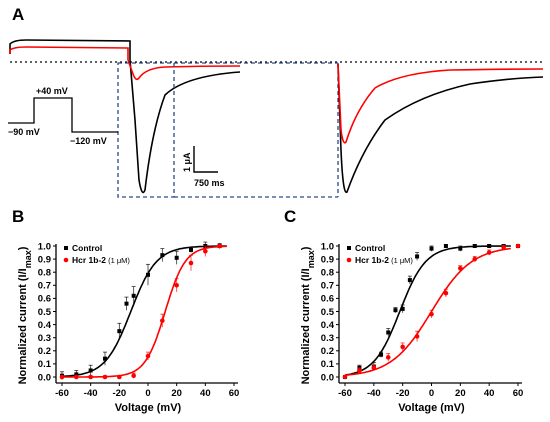 This screenshot has width=550, height=422. I want to click on trace-toxin-tail-expanded, so click(440, 103).